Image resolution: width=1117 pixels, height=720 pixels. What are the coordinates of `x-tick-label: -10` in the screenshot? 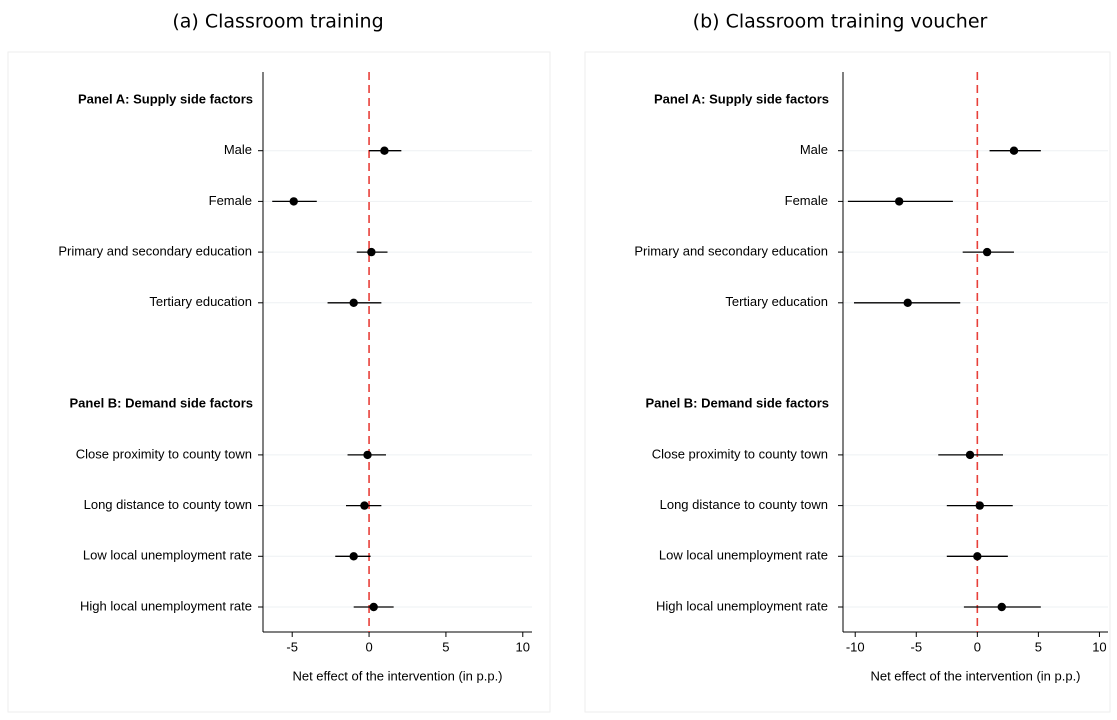 It's located at (855, 646).